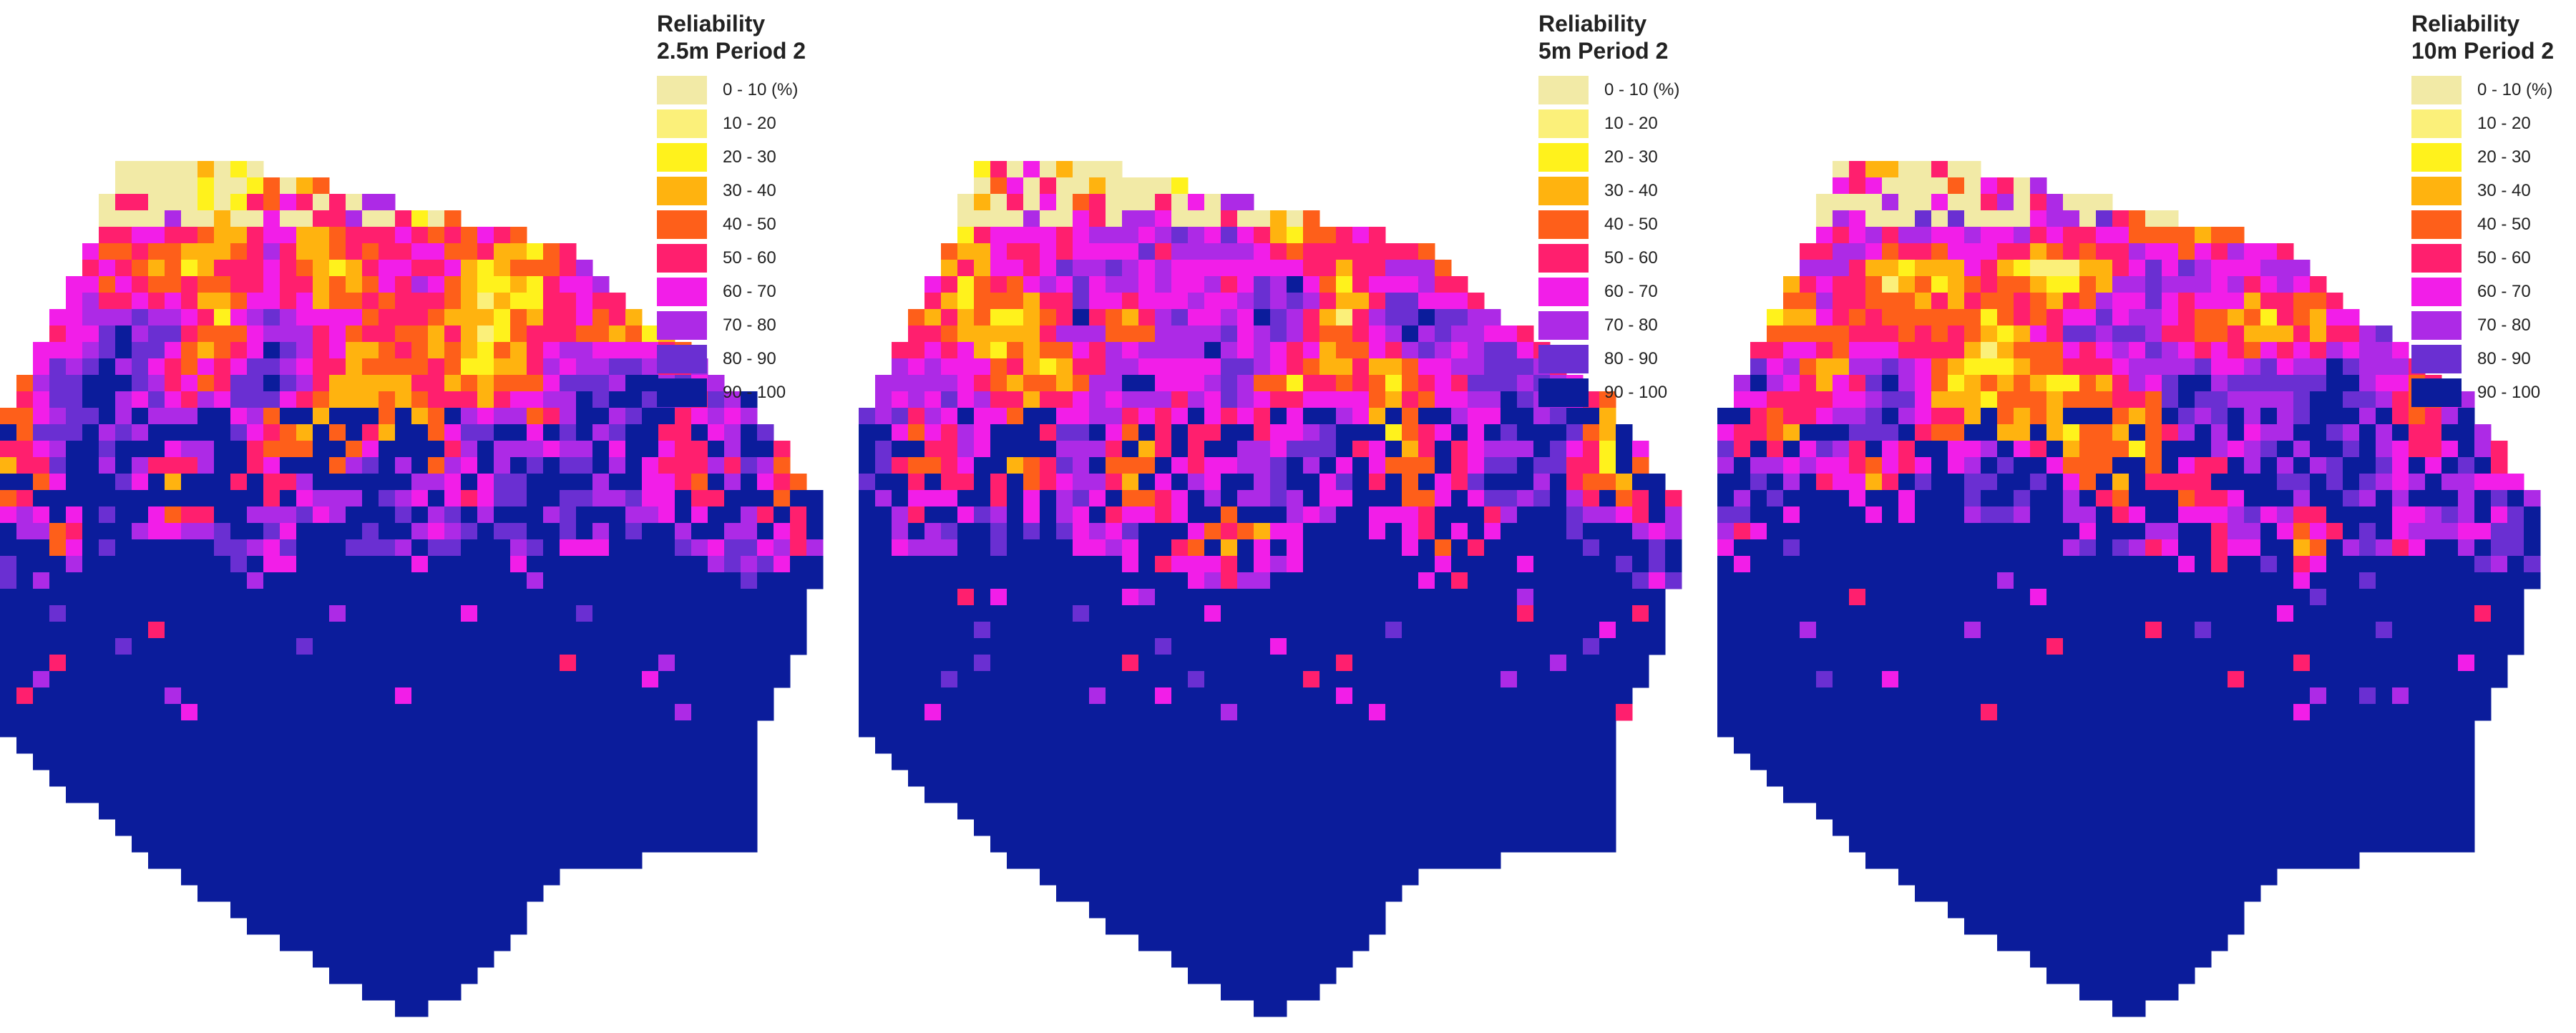 The height and width of the screenshot is (1033, 2576). I want to click on legend-swatch, so click(682, 124).